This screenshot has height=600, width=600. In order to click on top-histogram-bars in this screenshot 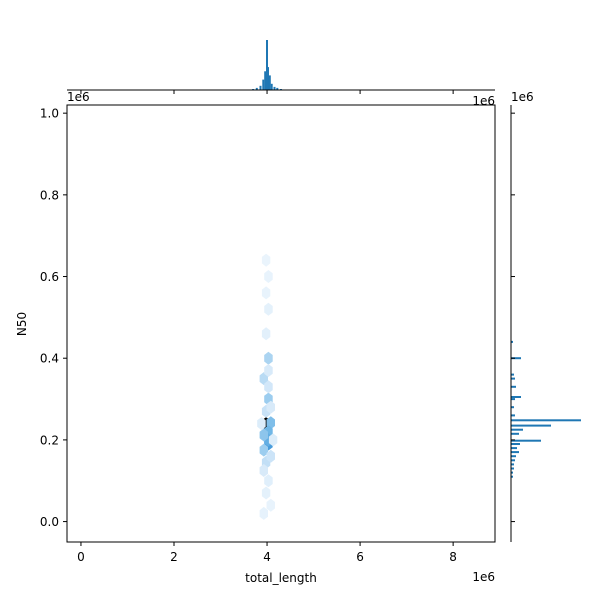, I will do `click(267, 65)`.